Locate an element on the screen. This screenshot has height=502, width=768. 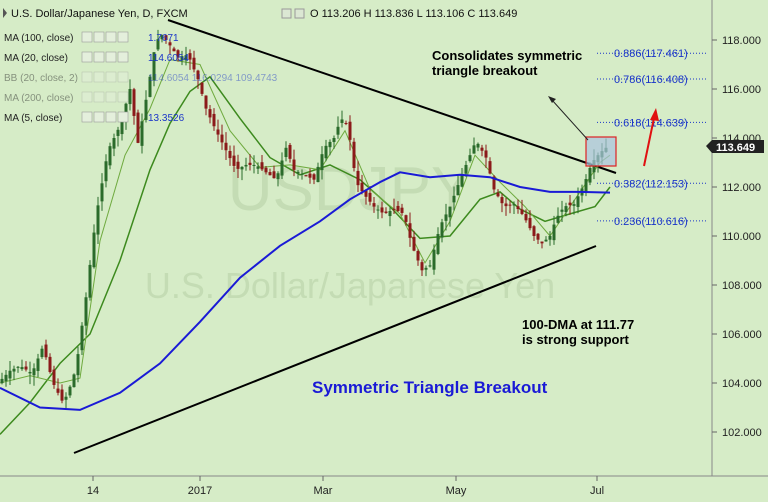
indicator-label: MA (5, close) is located at coordinates (33, 118).